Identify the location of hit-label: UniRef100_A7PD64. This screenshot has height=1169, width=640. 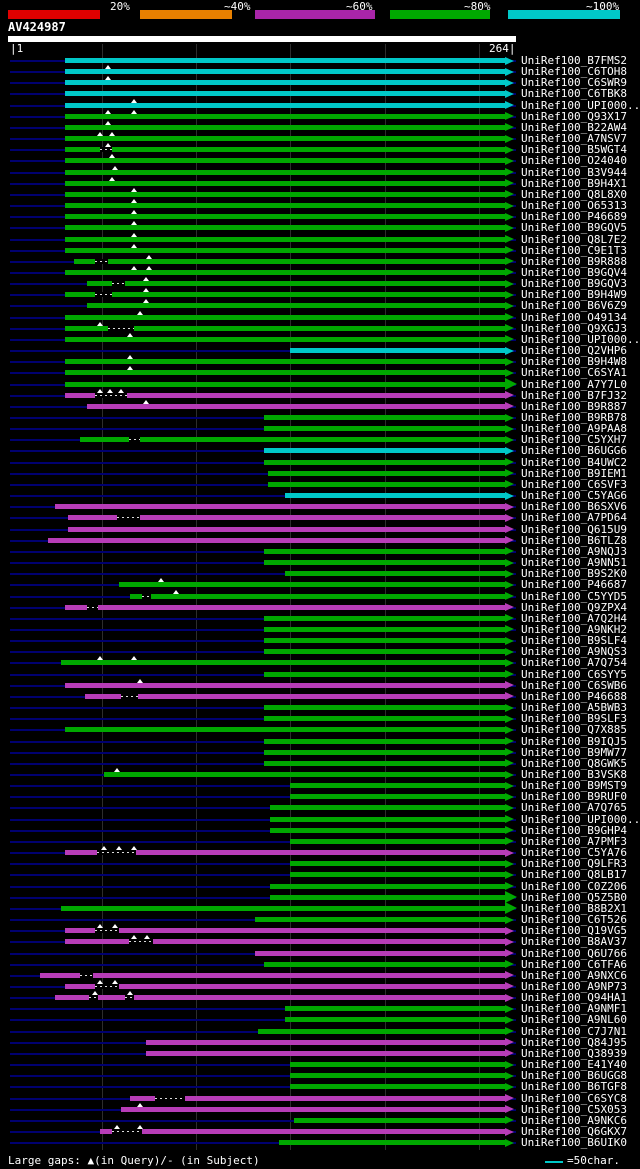
(574, 518).